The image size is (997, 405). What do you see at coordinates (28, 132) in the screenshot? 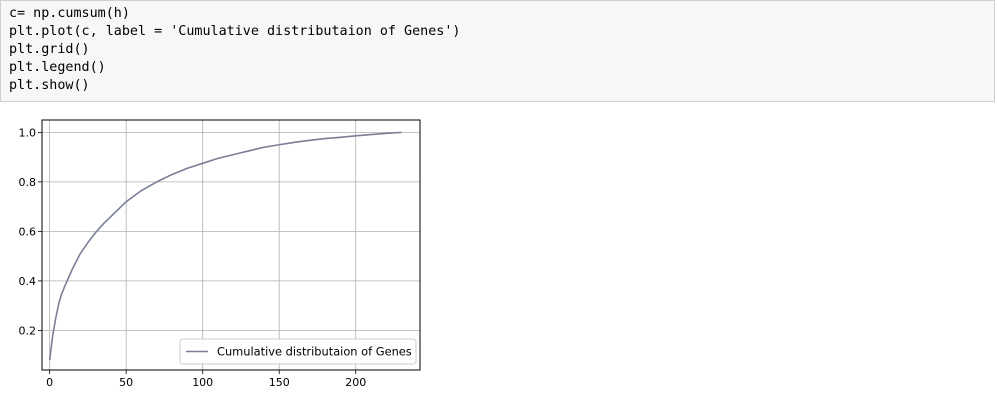
I see `y-tick-label: 1.0` at bounding box center [28, 132].